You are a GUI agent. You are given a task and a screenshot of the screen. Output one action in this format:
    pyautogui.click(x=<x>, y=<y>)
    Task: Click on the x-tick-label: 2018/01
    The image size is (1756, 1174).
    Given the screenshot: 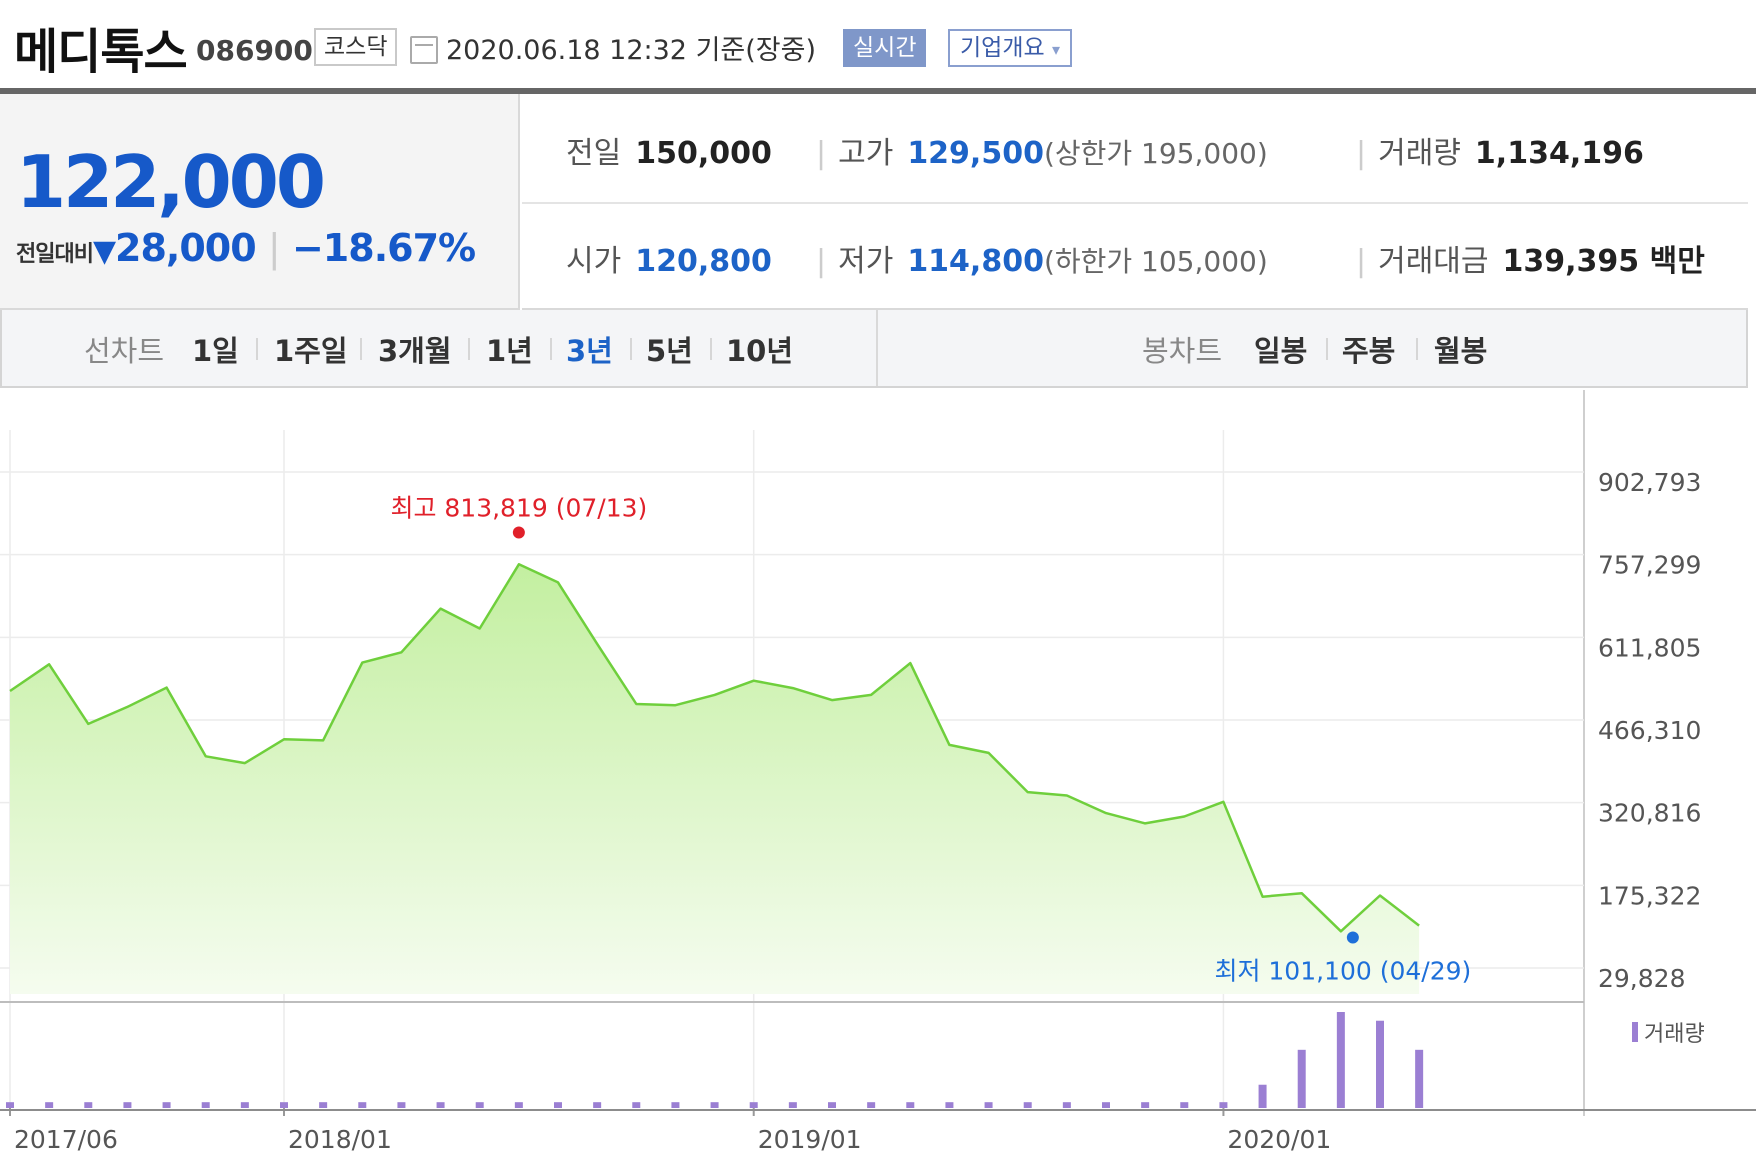 What is the action you would take?
    pyautogui.click(x=340, y=1139)
    